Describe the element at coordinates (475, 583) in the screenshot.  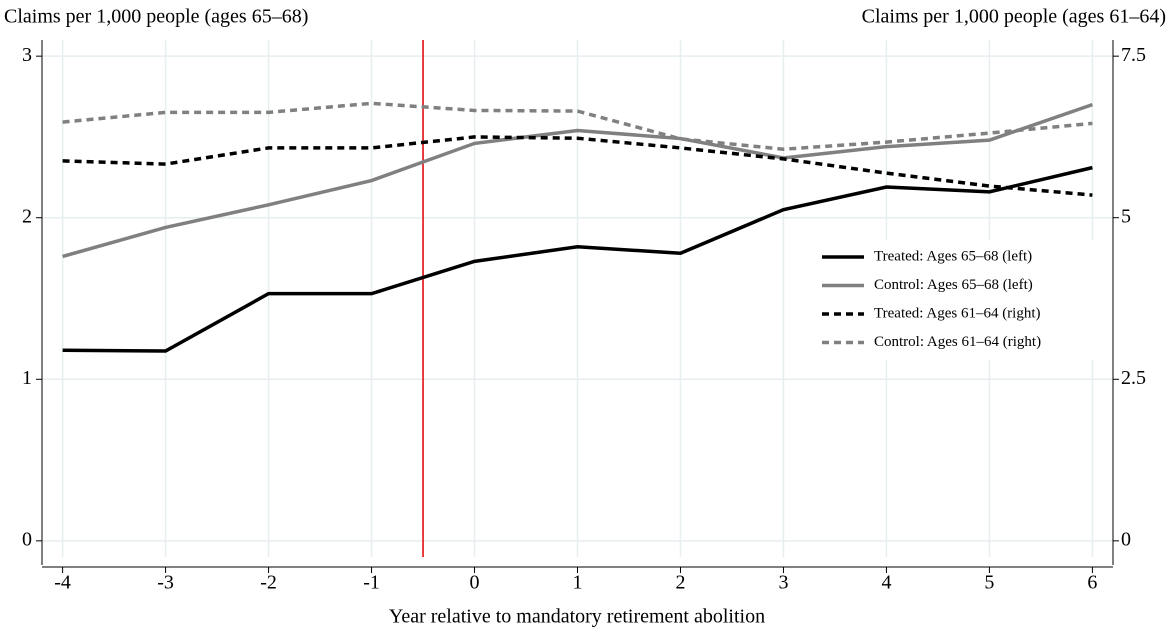
I see `x-tick-label: 0` at that location.